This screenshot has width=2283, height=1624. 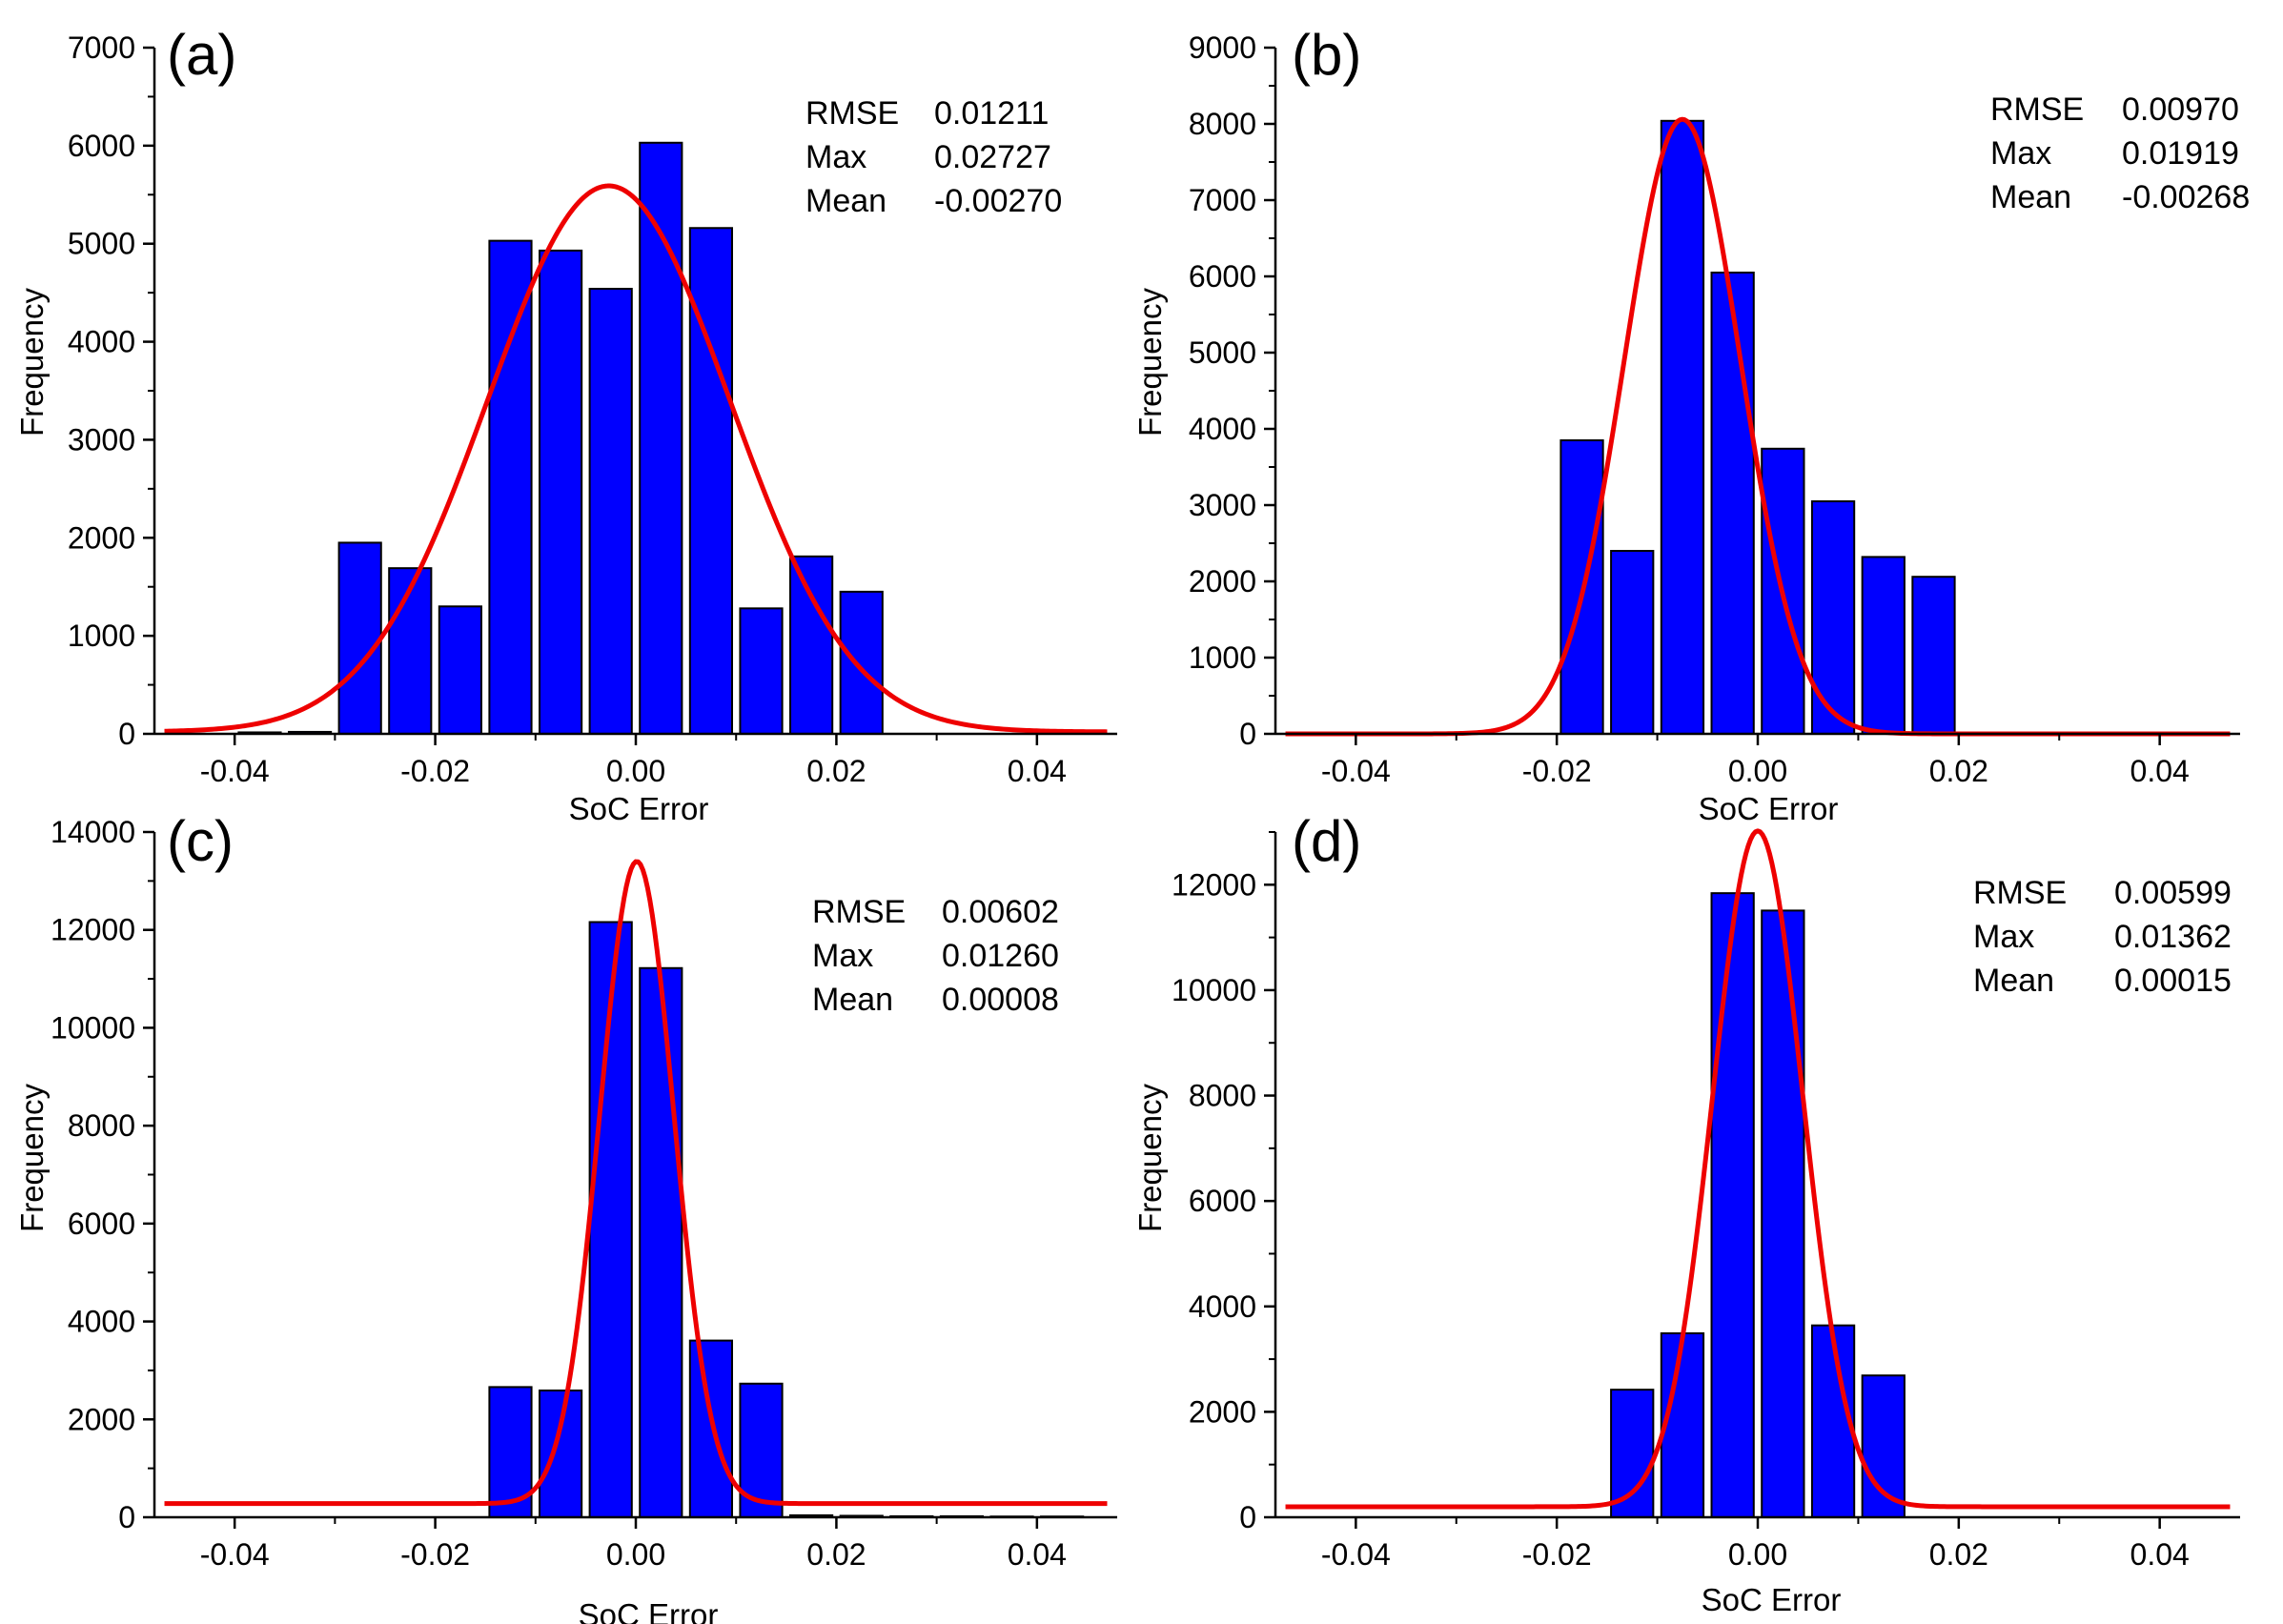 What do you see at coordinates (998, 201) in the screenshot?
I see `stat-value: -0.00270` at bounding box center [998, 201].